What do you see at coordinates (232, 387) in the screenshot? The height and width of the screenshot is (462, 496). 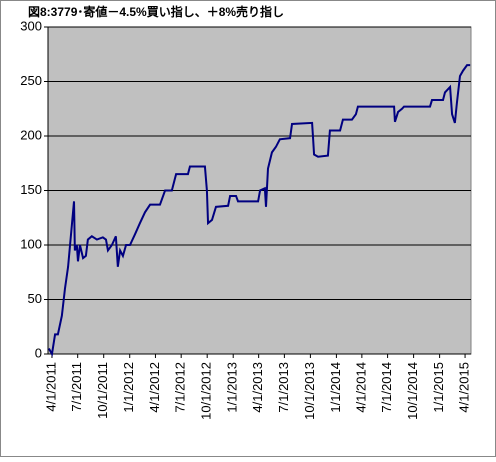 I see `x-tick-label: 1/1/2013` at bounding box center [232, 387].